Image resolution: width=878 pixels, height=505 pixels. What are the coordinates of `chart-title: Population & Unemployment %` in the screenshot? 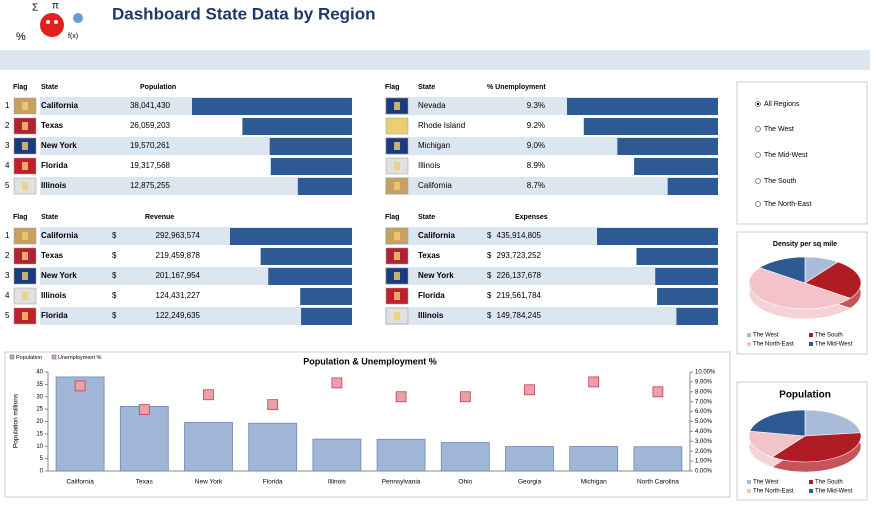 It's located at (370, 361).